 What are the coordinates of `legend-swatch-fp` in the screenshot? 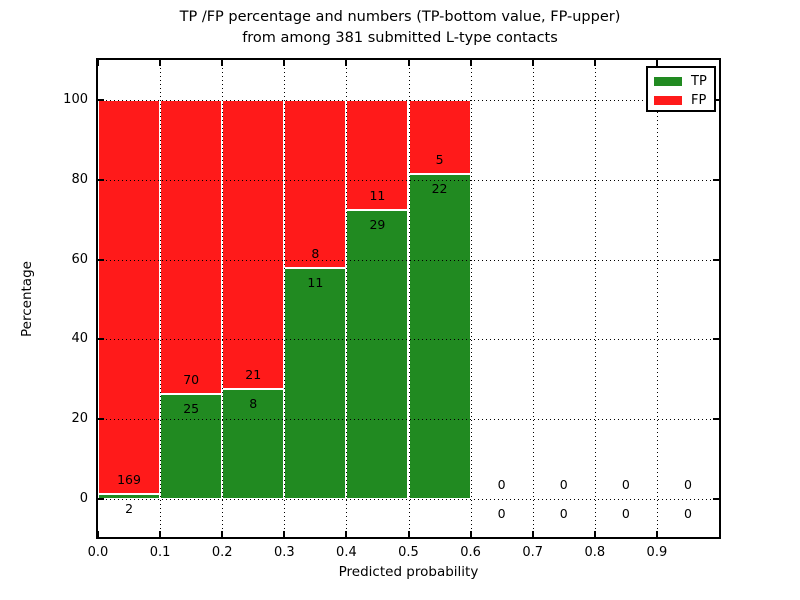 It's located at (668, 100).